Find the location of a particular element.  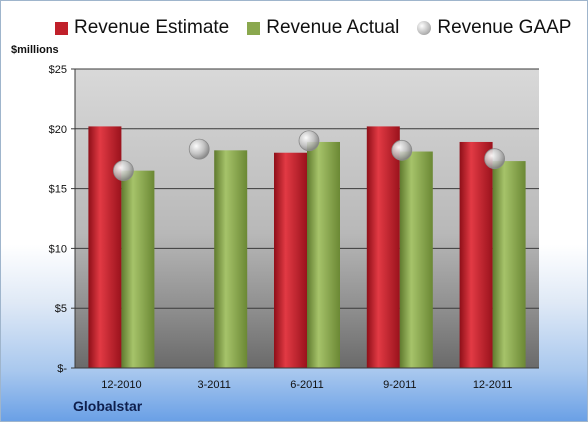

y-tick-label-0: $- is located at coordinates (62, 369).